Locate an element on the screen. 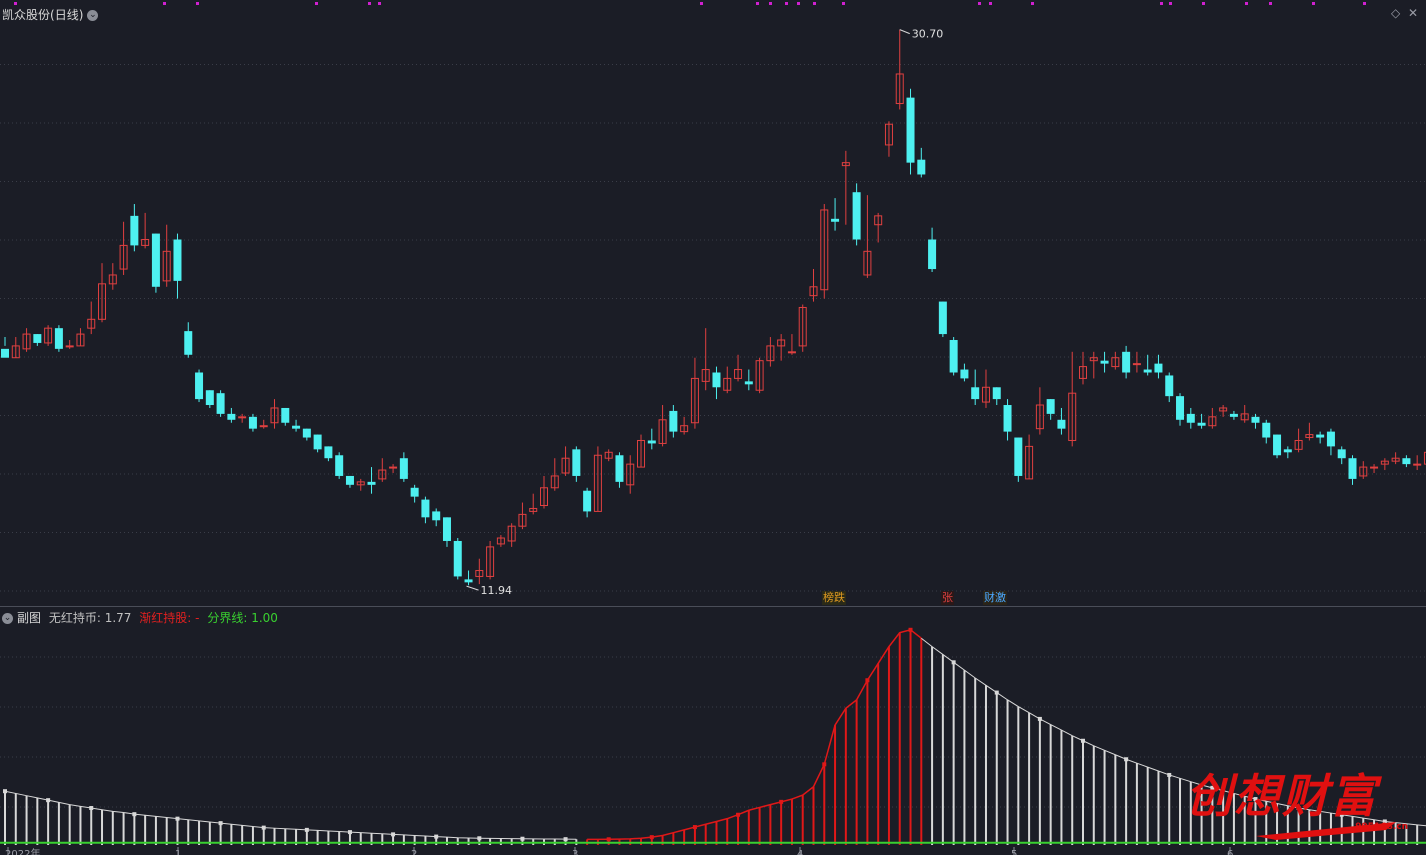  x-axis-label: 4 is located at coordinates (800, 852).